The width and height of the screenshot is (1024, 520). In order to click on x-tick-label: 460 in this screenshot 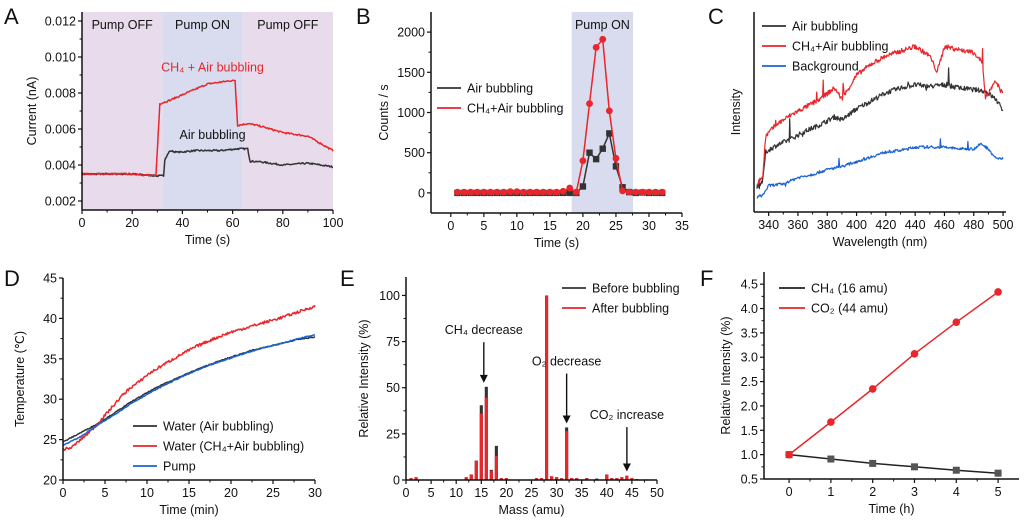, I will do `click(944, 225)`.